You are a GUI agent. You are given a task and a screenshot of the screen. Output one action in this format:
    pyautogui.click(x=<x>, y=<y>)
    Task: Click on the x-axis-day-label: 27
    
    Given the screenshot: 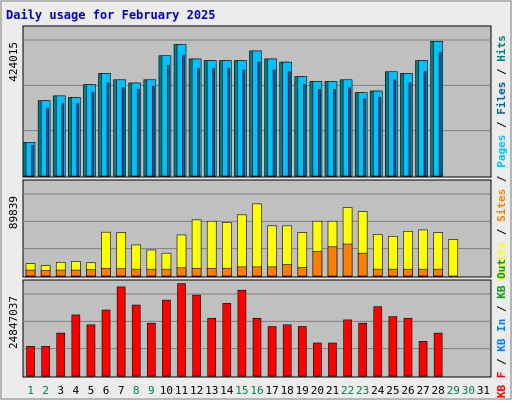 What is the action you would take?
    pyautogui.click(x=422, y=390)
    